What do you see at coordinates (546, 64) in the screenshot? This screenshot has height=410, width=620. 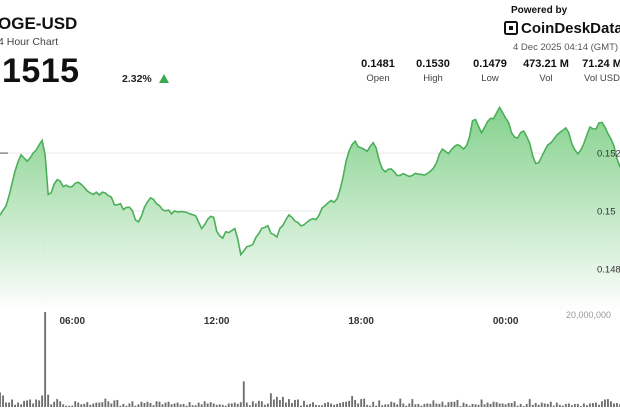 I see `stat-volume-value: 473.21 M` at bounding box center [546, 64].